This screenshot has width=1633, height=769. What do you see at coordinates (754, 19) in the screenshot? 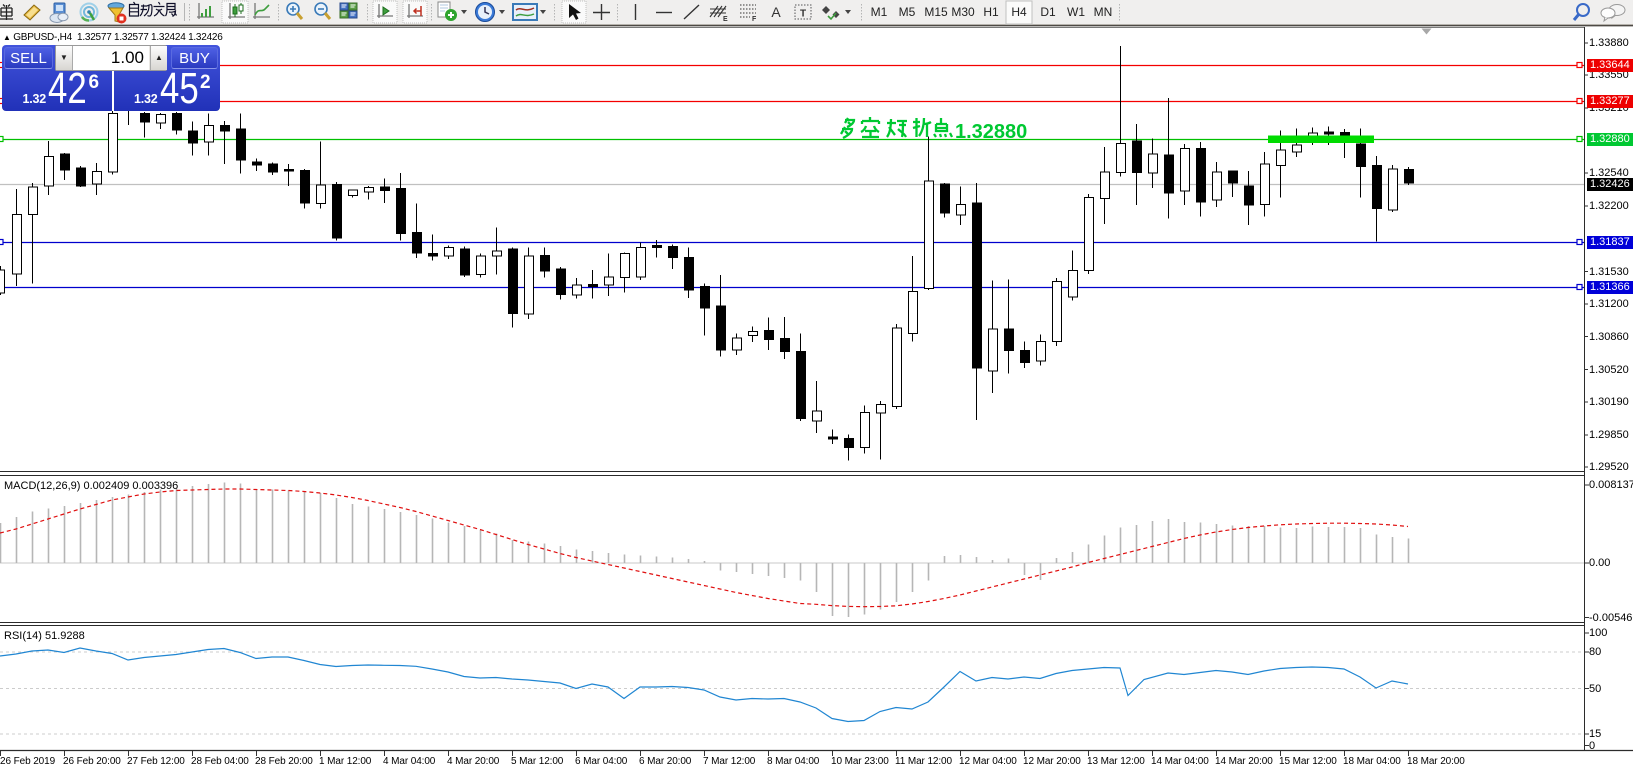
I see `svg-text: F` at bounding box center [754, 19].